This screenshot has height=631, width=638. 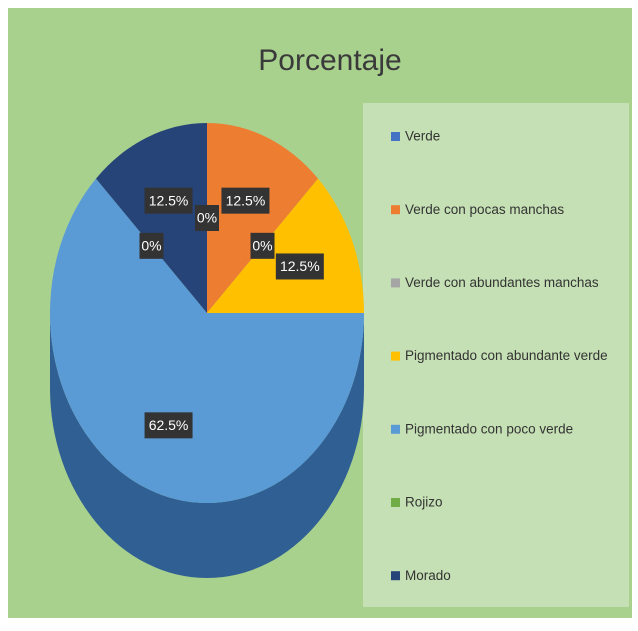 What do you see at coordinates (489, 428) in the screenshot?
I see `legend-label: Pigmentado con poco verde` at bounding box center [489, 428].